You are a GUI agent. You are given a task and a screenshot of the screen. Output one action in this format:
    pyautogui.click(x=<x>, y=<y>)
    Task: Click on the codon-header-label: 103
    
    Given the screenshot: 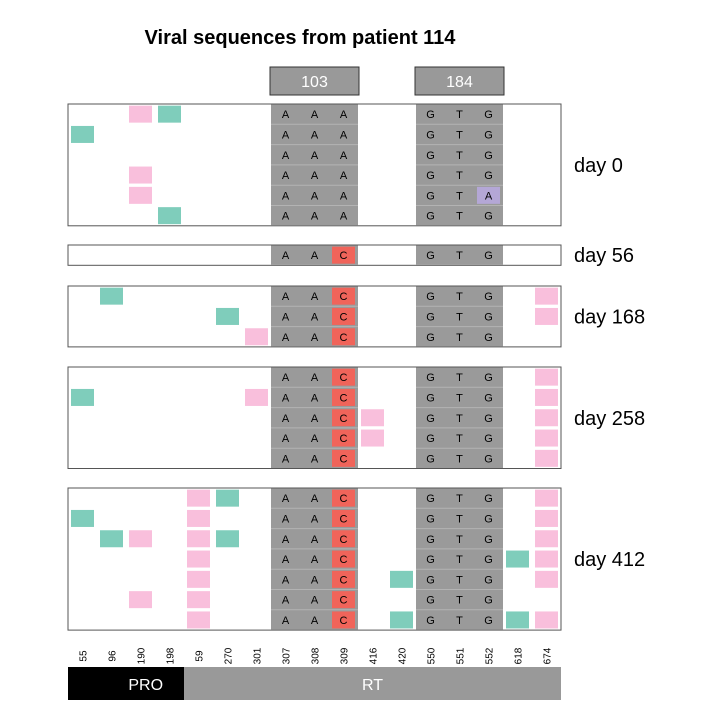 What is the action you would take?
    pyautogui.click(x=314, y=82)
    